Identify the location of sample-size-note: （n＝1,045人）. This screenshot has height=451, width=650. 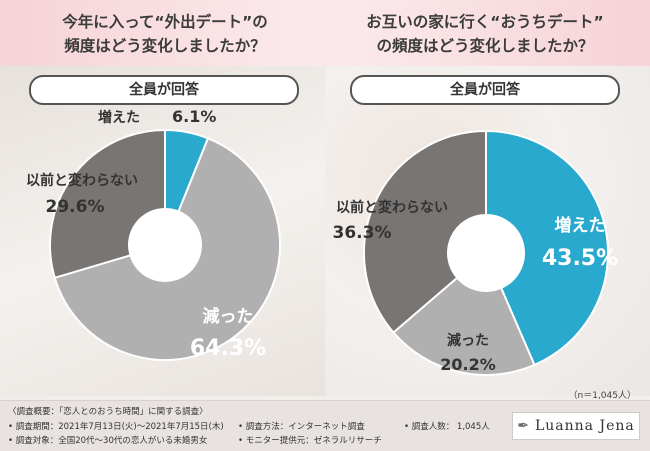
(602, 396).